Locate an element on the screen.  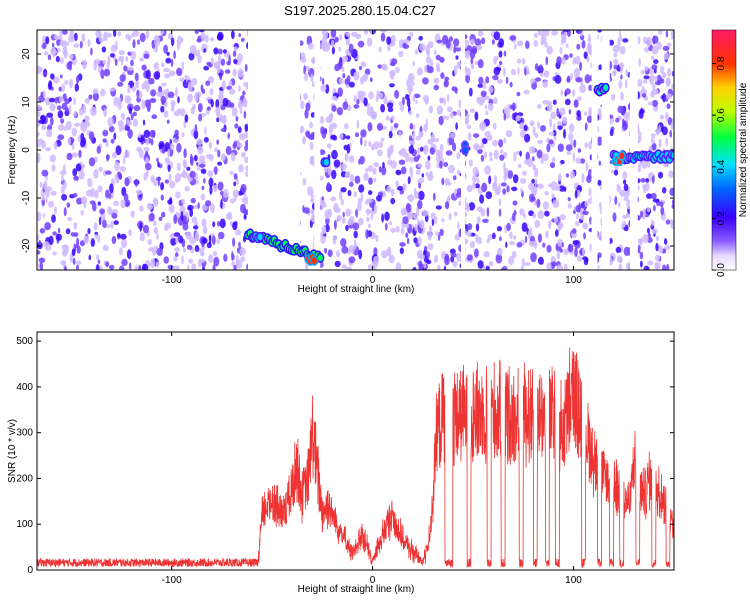
y-tick-label: 10 is located at coordinates (26, 102).